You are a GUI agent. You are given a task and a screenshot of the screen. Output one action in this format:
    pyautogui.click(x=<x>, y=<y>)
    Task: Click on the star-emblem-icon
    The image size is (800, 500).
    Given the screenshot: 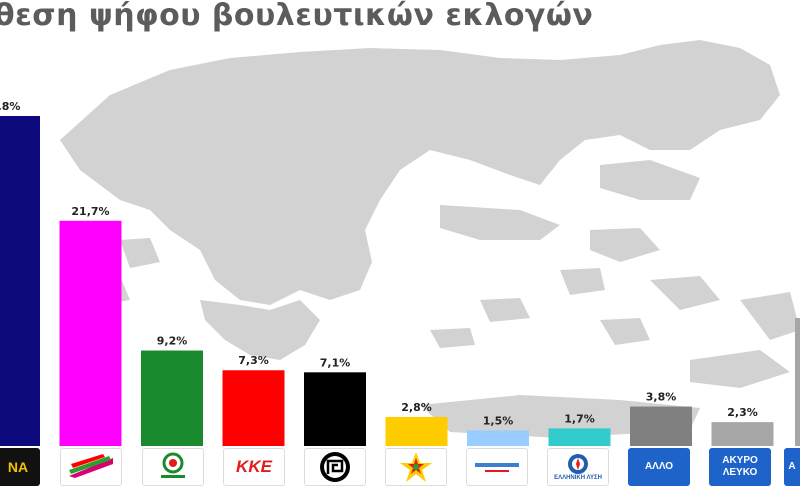 What is the action you would take?
    pyautogui.click(x=416, y=467)
    